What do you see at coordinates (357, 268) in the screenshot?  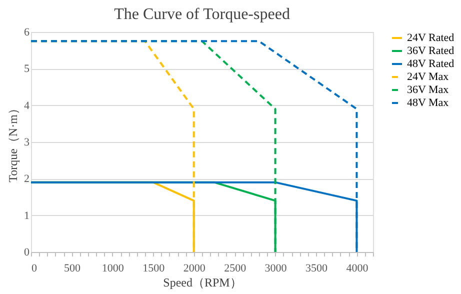 I see `x-tick-label: 4000` at bounding box center [357, 268].